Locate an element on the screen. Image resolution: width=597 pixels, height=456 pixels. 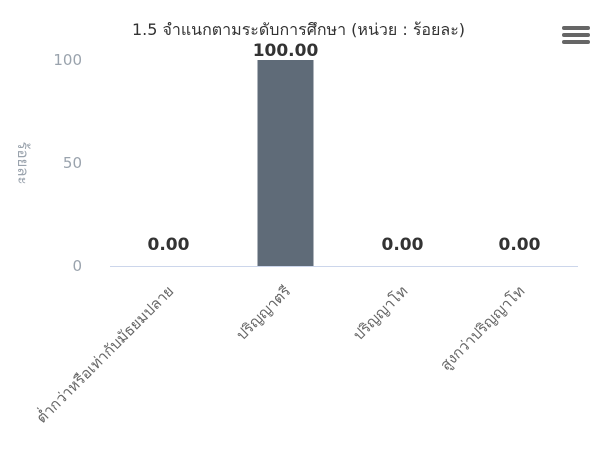
bar-series is located at coordinates (285, 163).